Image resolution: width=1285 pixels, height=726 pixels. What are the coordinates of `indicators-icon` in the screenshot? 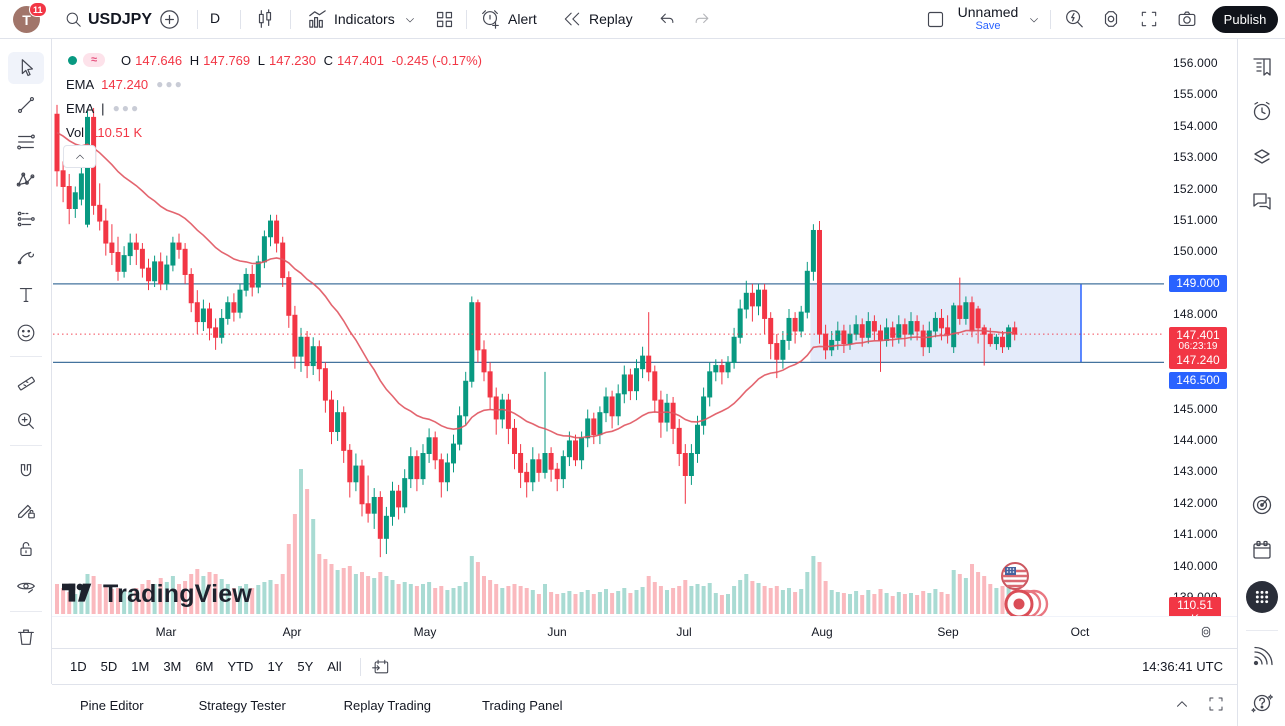 It's located at (317, 19).